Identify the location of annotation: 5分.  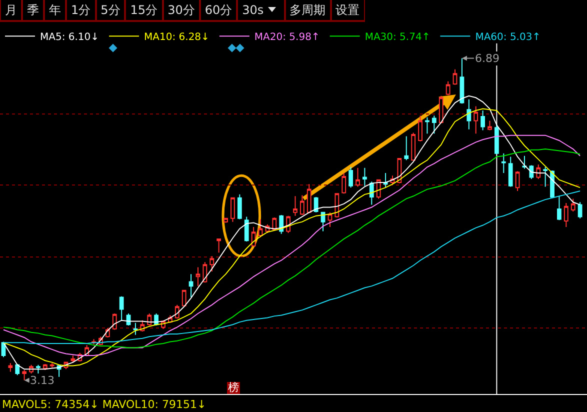
(111, 10).